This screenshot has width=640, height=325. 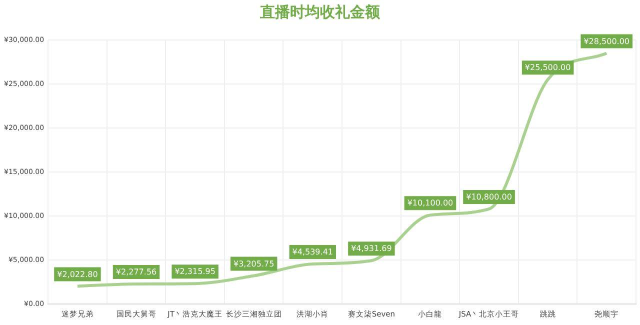 I want to click on data-label: ¥10,100.00, so click(x=430, y=203).